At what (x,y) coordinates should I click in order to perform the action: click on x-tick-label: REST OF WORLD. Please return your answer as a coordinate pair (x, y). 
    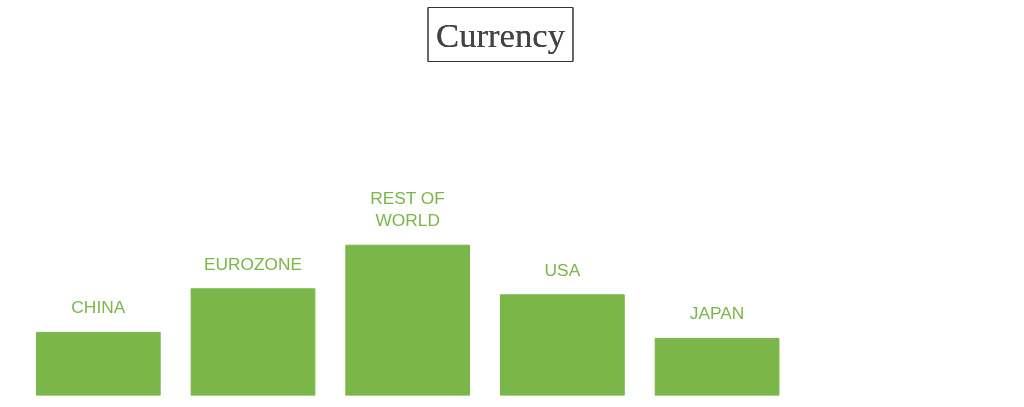
    Looking at the image, I should click on (407, 209).